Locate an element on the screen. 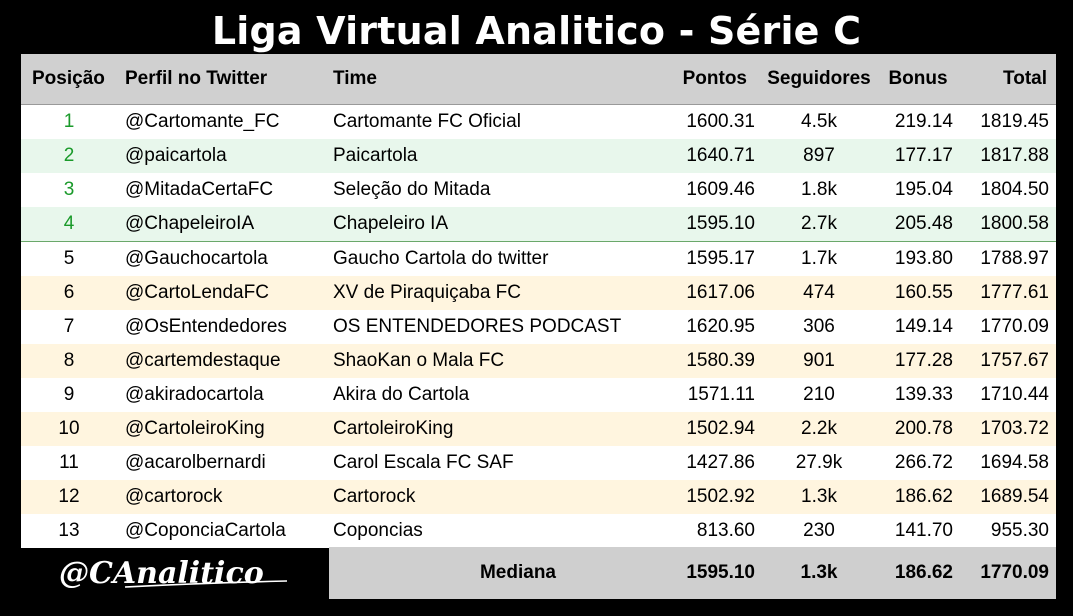 The width and height of the screenshot is (1073, 616). points-cell: 1502.94 is located at coordinates (720, 428).